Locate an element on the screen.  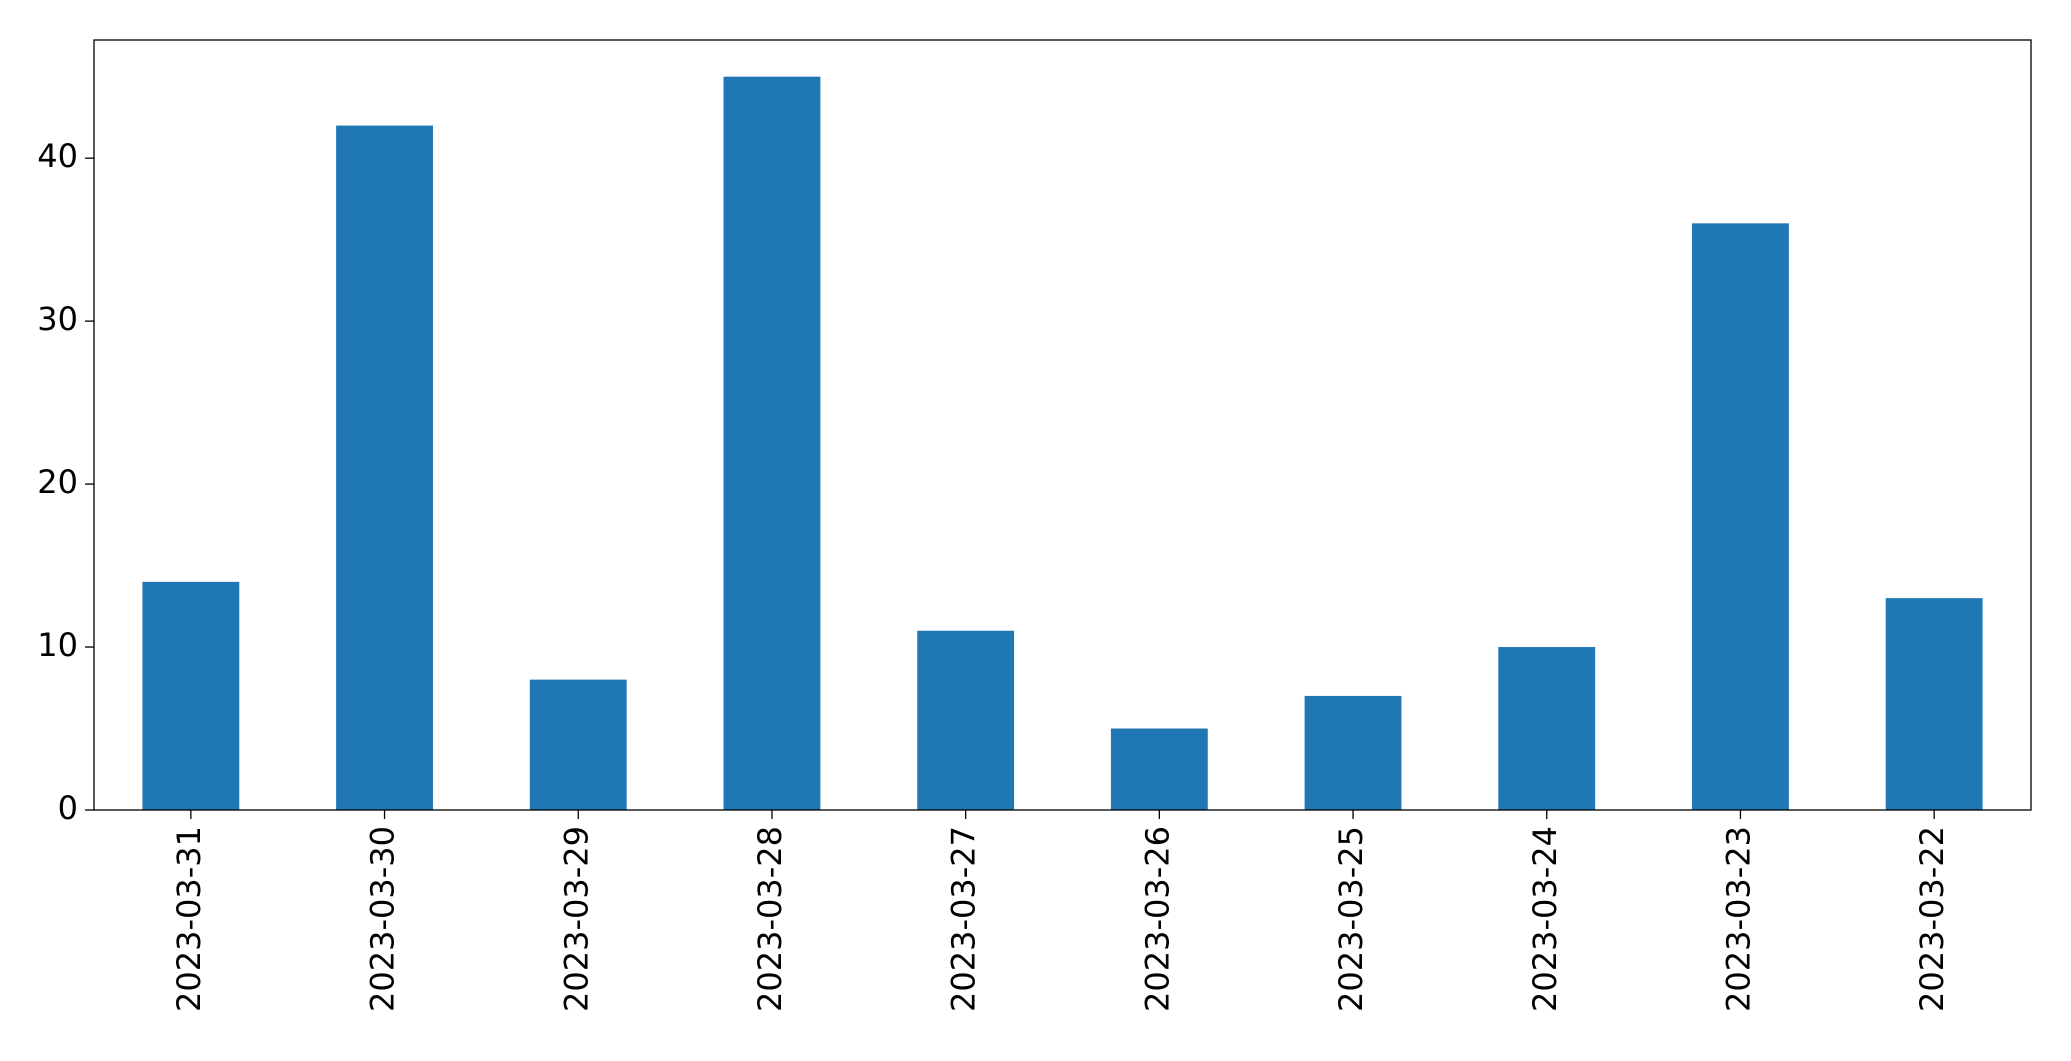
x-tick-label: 2023-03-24 is located at coordinates (1545, 919).